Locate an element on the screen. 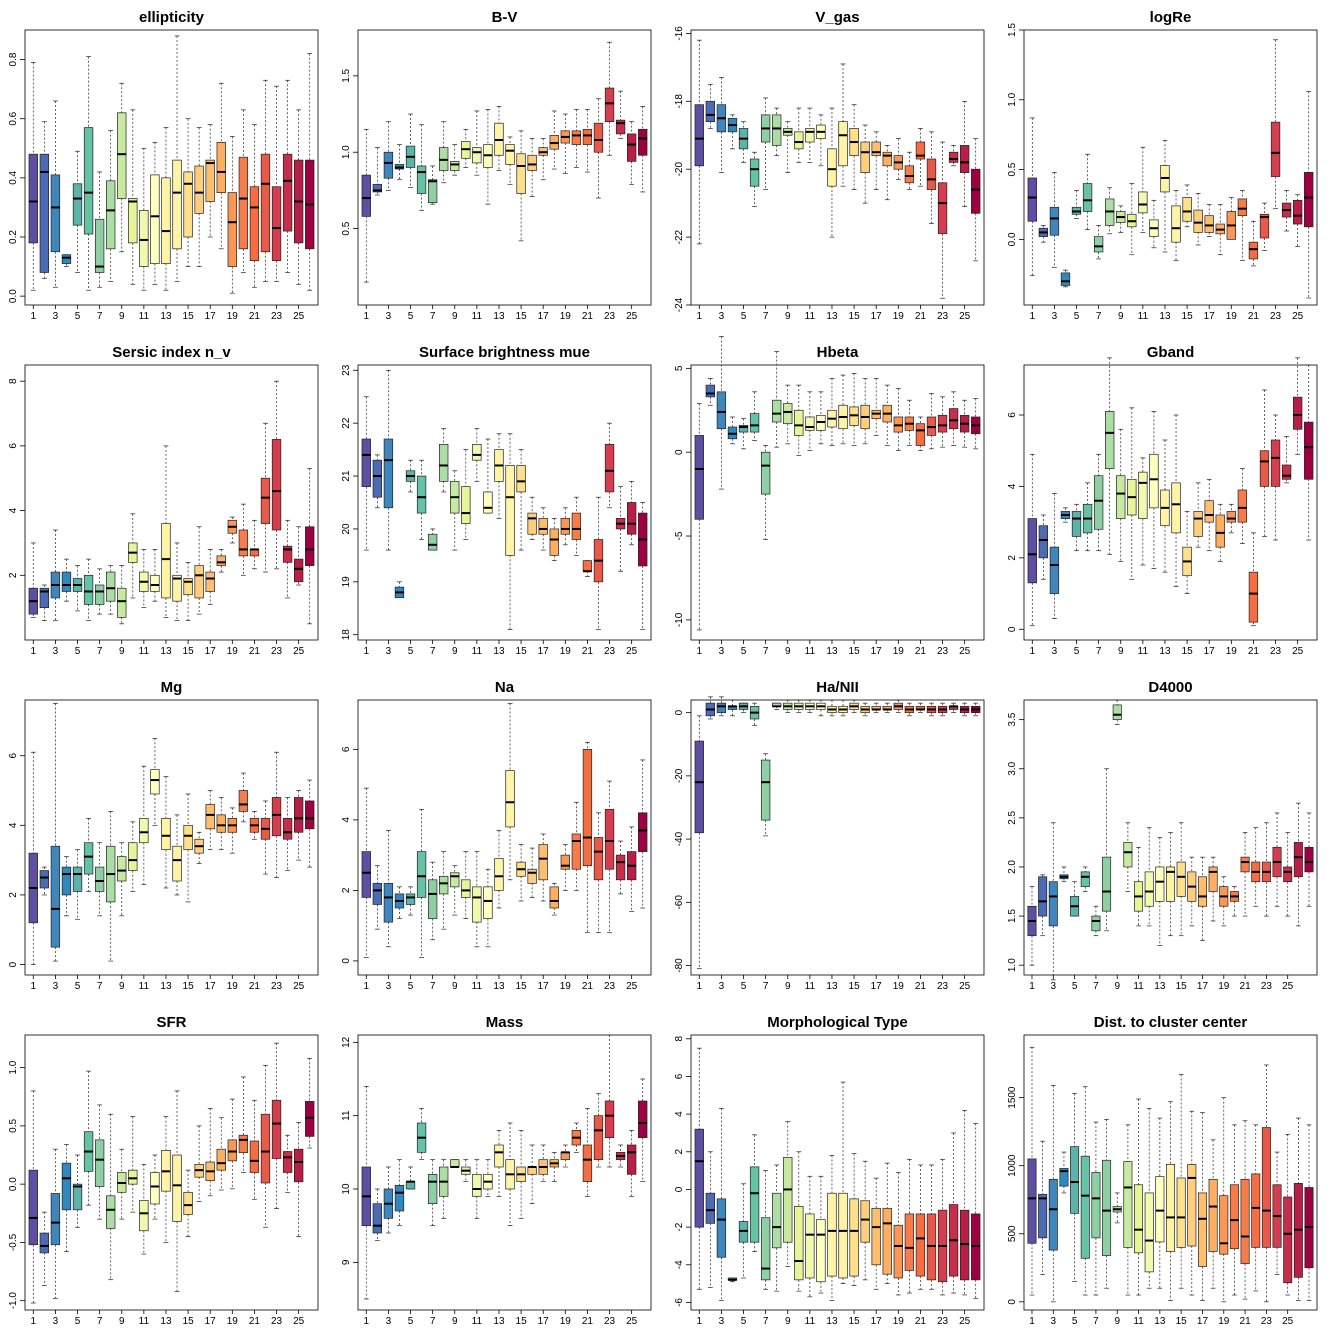 Image resolution: width=1332 pixels, height=1340 pixels. x-tick-label: 25 is located at coordinates (1298, 651).